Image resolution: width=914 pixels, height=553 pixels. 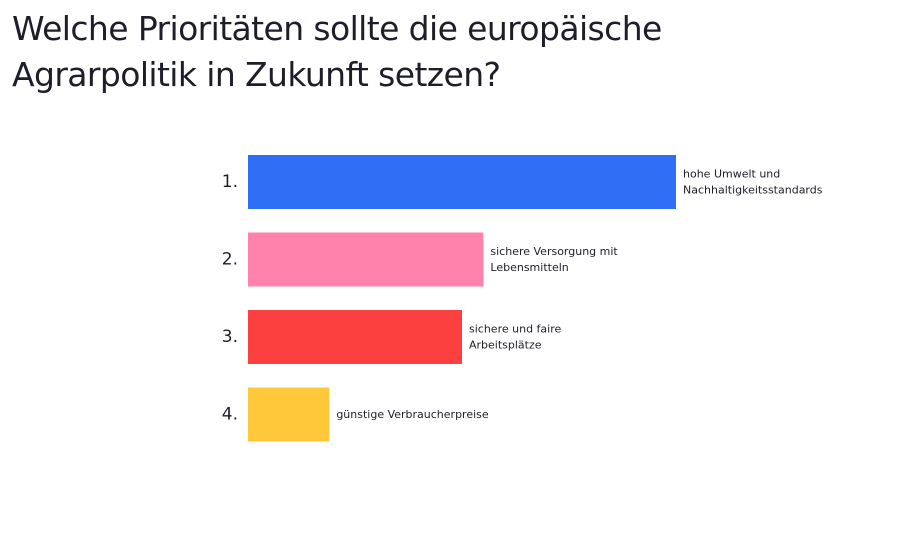 What do you see at coordinates (230, 415) in the screenshot?
I see `rank-label-4: 4.` at bounding box center [230, 415].